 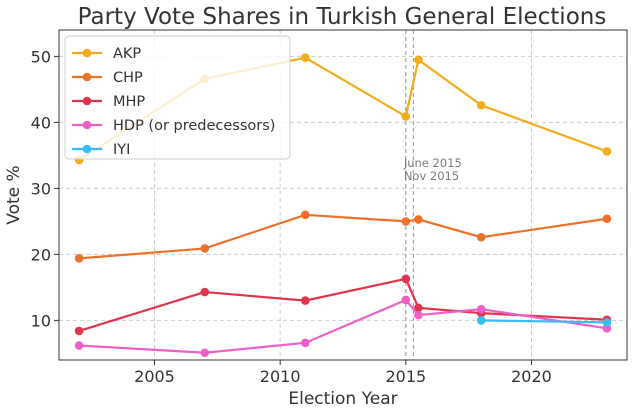 What do you see at coordinates (531, 376) in the screenshot?
I see `x-tick-label: 2020` at bounding box center [531, 376].